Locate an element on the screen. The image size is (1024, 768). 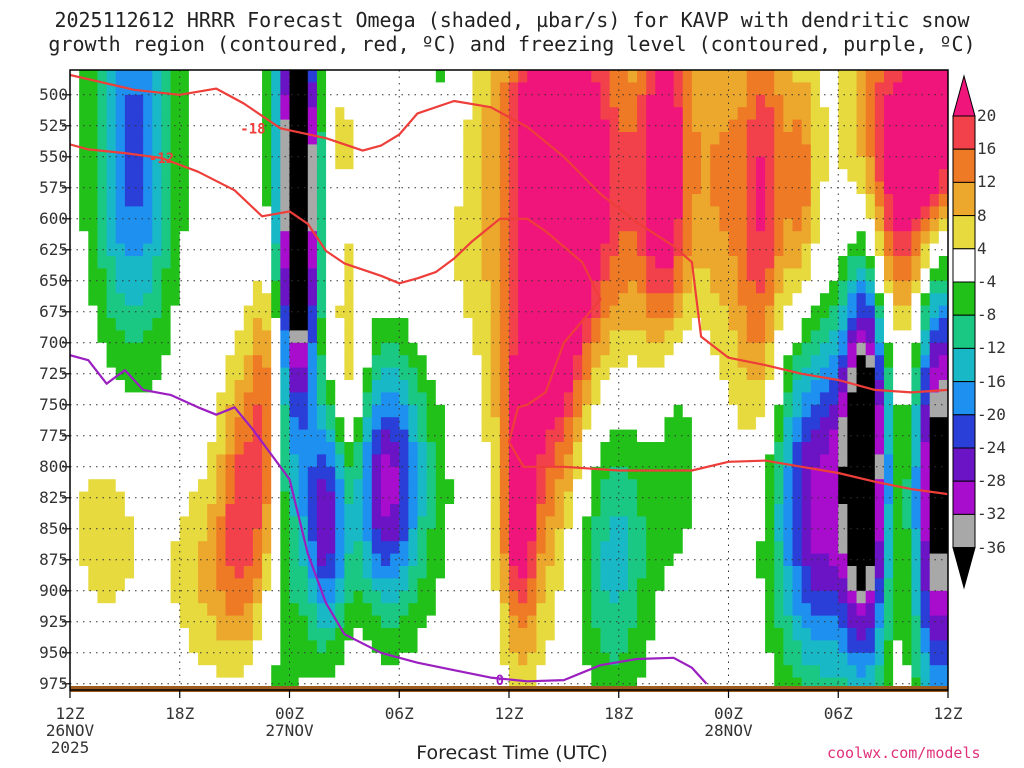
pressure-tick-label: 675 is located at coordinates (53, 311).